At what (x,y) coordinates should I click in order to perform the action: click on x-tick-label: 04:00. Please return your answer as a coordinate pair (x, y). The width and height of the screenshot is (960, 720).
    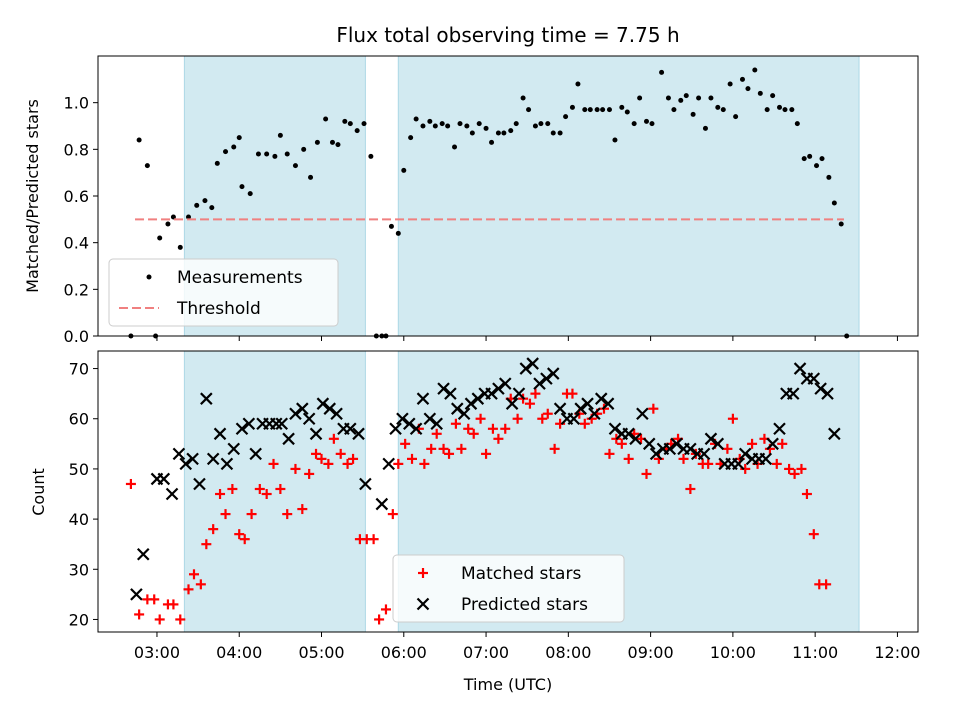
    Looking at the image, I should click on (239, 652).